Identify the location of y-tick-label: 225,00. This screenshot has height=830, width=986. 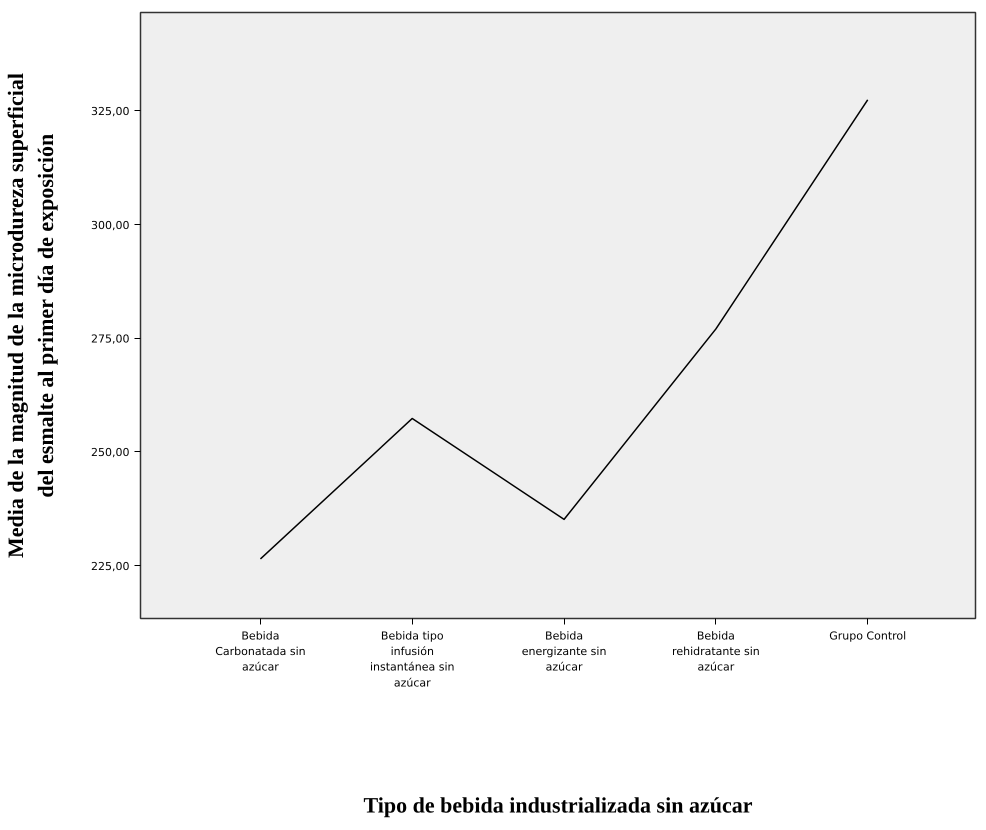
(110, 566).